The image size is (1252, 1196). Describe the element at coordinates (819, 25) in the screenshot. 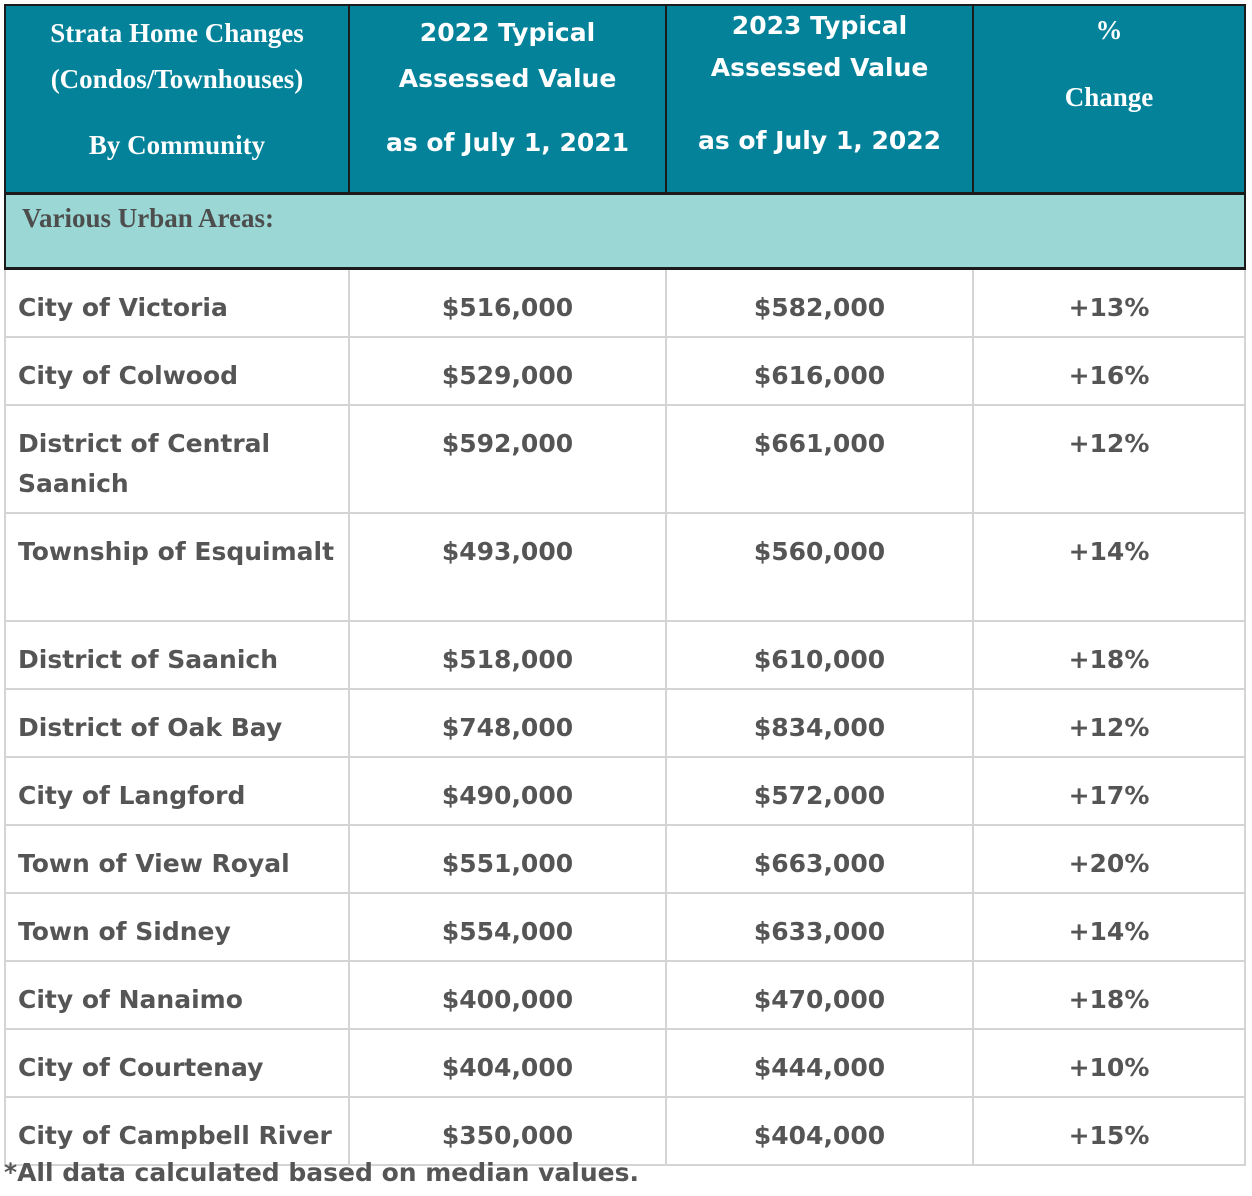

I see `header-2023-line-1: 2023 Typical` at that location.